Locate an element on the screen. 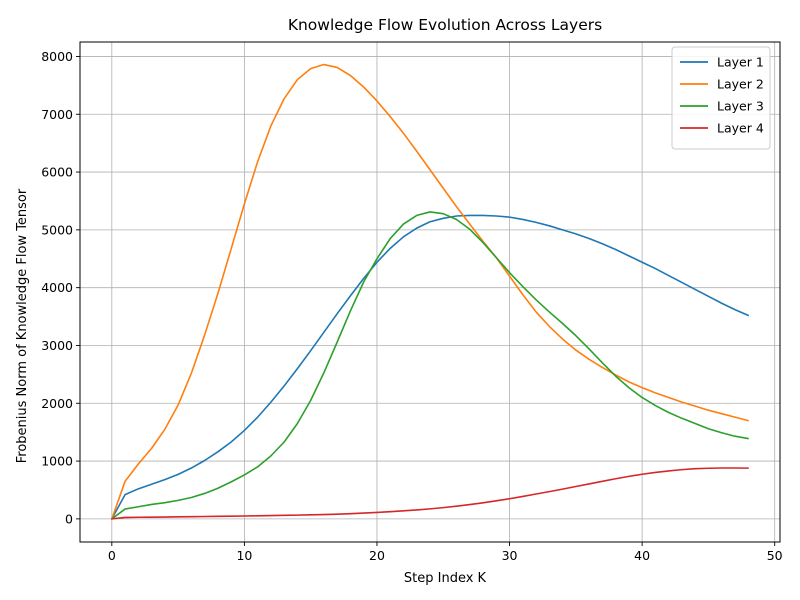  legend-label-layer-4: Layer 4 is located at coordinates (740, 128).